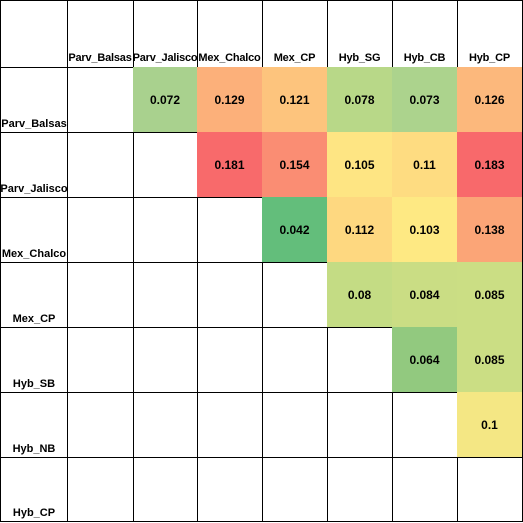 The width and height of the screenshot is (523, 523). Describe the element at coordinates (360, 295) in the screenshot. I see `heatmap-cell: 0.08` at that location.